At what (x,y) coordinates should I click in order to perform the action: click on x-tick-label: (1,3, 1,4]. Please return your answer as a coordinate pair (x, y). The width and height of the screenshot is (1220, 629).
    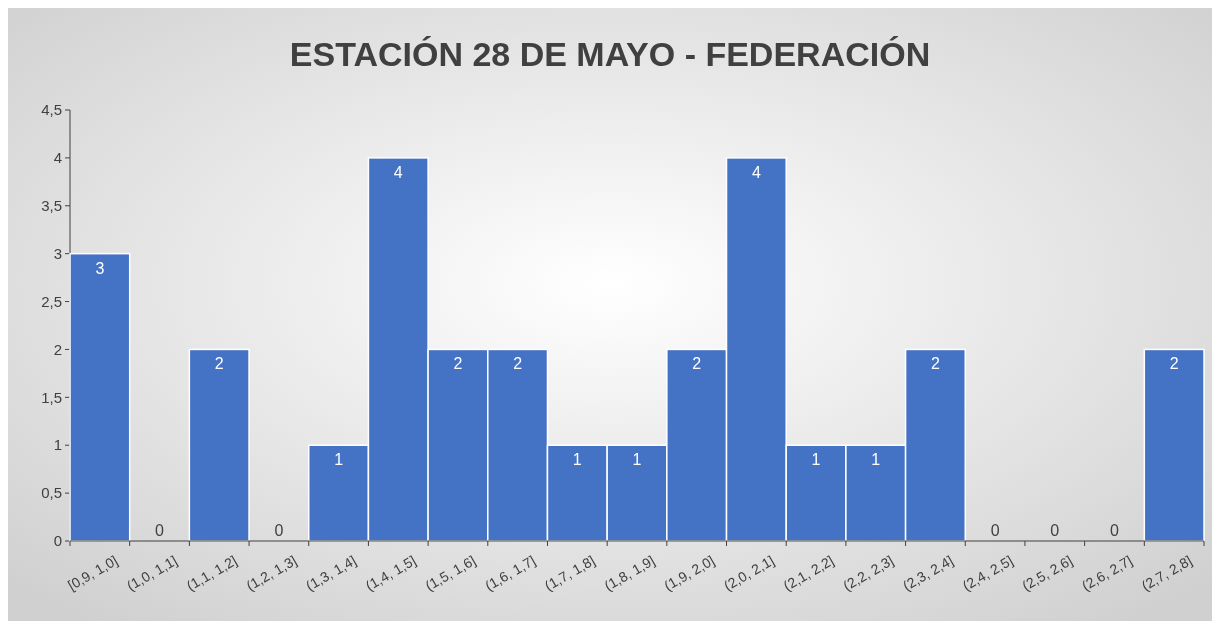
    Looking at the image, I should click on (331, 573).